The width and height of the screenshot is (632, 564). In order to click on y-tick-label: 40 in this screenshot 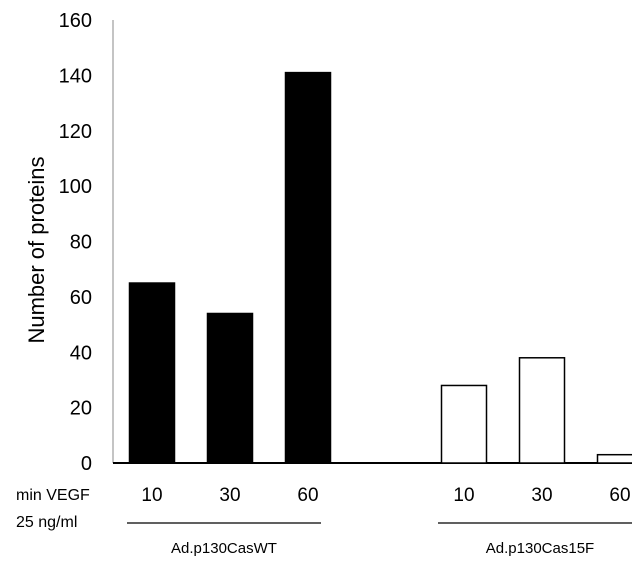, I will do `click(81, 353)`.